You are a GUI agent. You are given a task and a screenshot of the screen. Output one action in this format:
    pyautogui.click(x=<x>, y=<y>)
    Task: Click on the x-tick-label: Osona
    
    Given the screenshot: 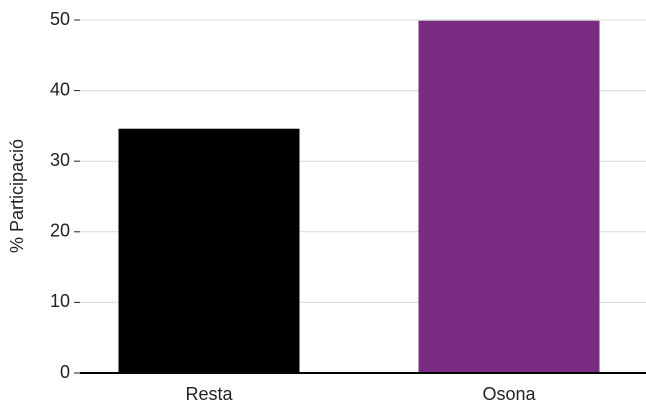 What is the action you would take?
    pyautogui.click(x=509, y=394)
    